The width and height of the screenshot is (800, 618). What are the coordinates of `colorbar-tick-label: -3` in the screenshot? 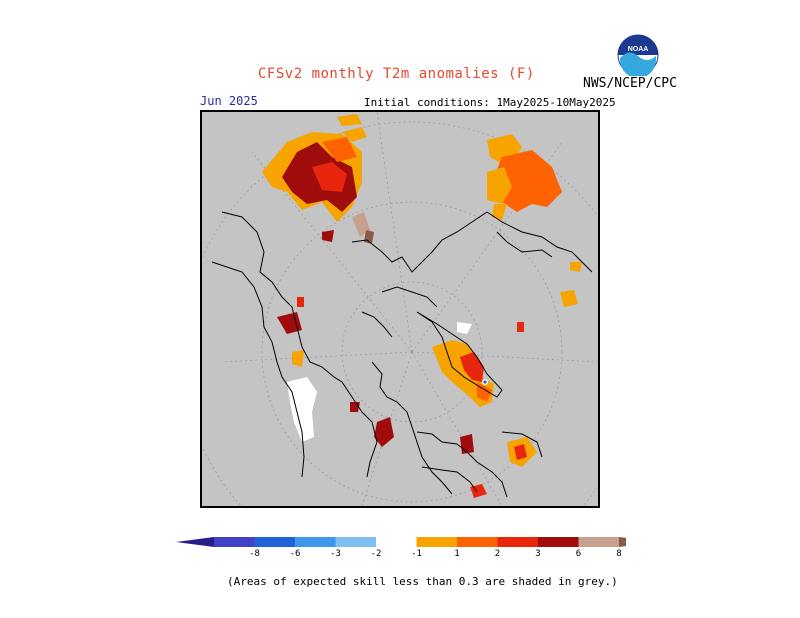 It's located at (335, 553).